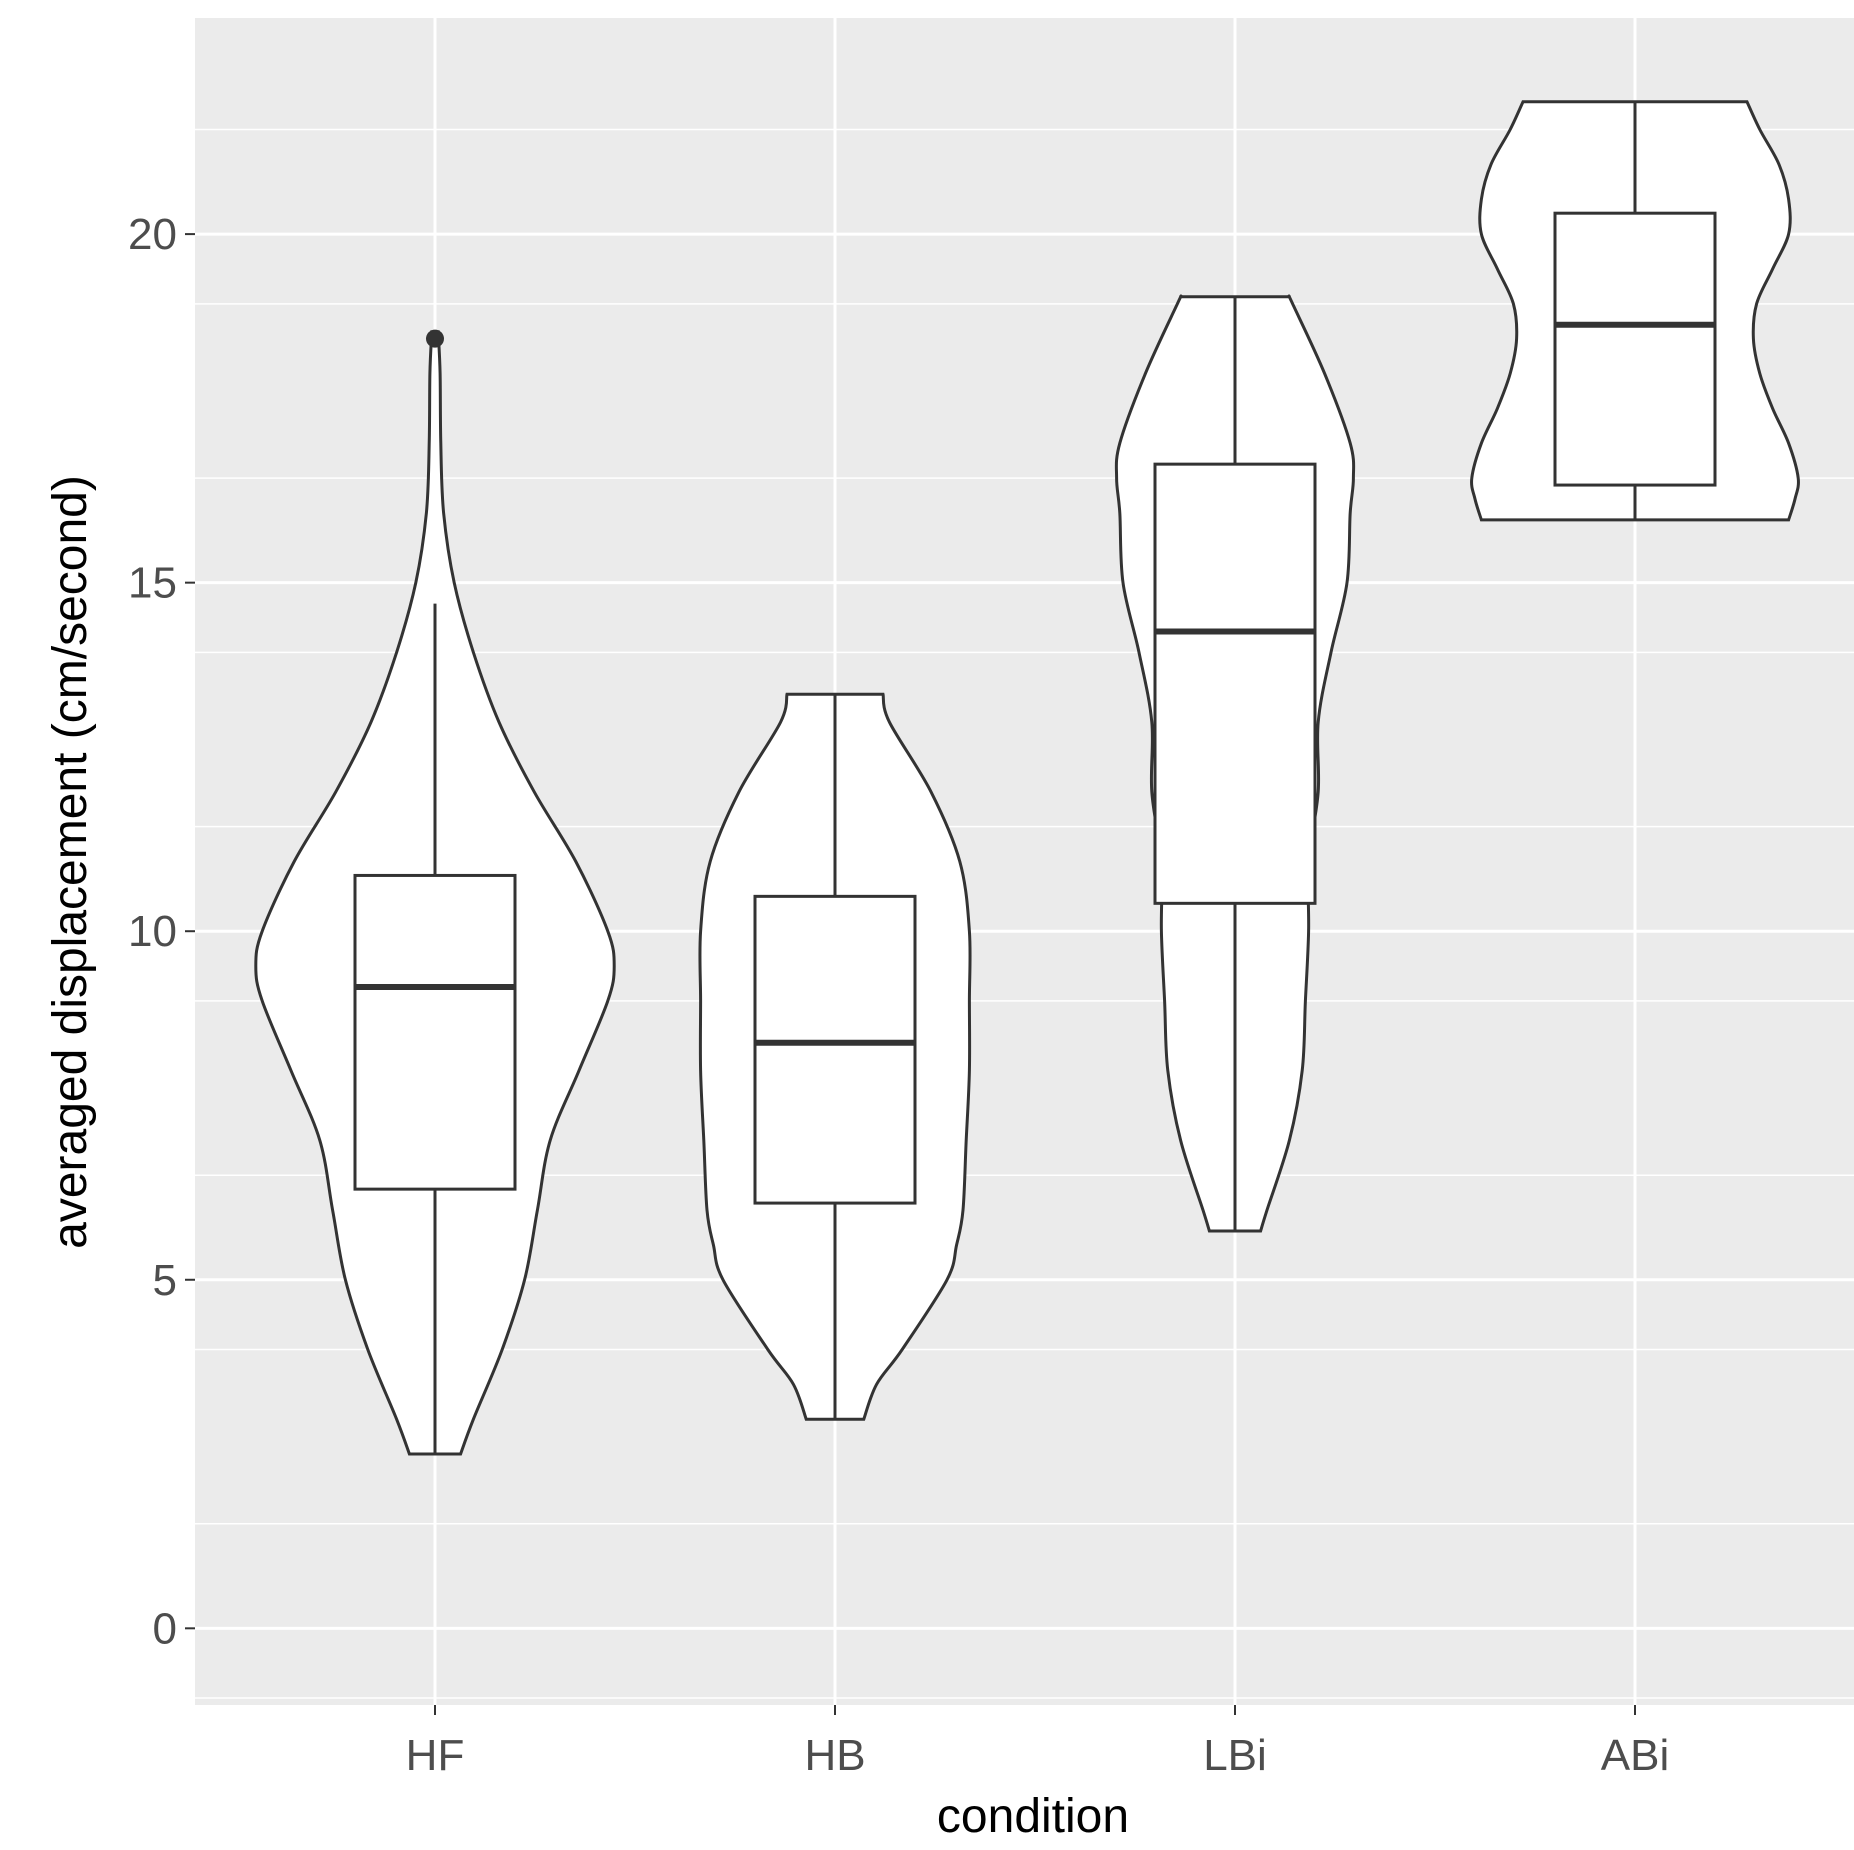  Describe the element at coordinates (435, 338) in the screenshot. I see `outlier-point` at that location.